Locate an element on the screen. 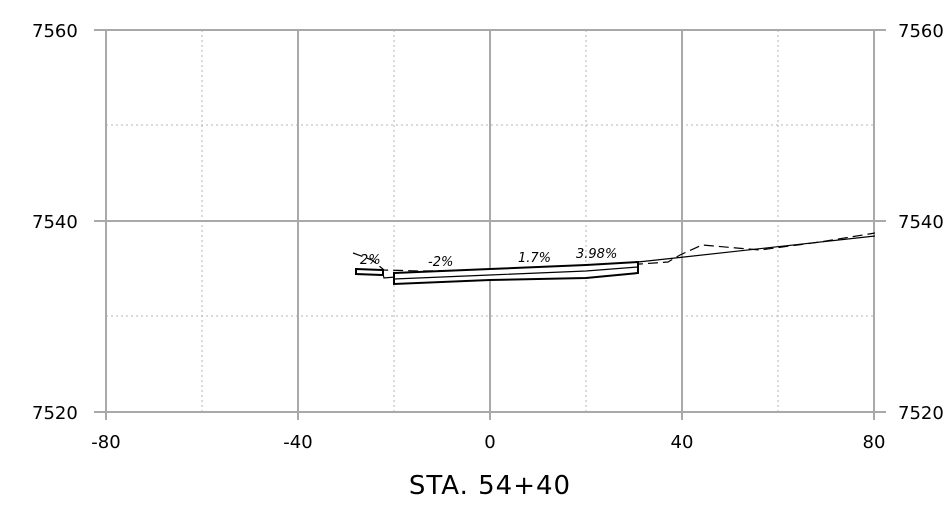 The image size is (948, 508). slope-label-shoulder: 2% is located at coordinates (370, 260).